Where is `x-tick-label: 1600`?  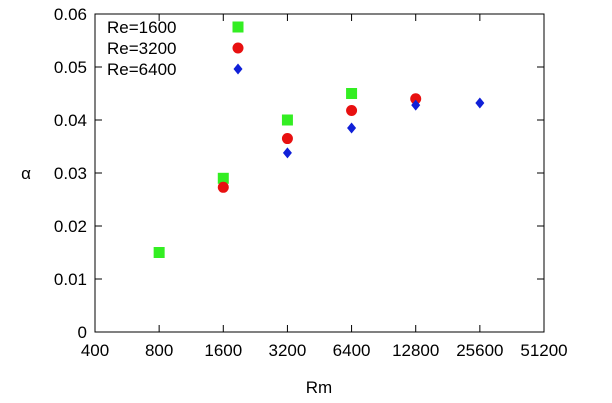 x-tick-label: 1600 is located at coordinates (223, 350).